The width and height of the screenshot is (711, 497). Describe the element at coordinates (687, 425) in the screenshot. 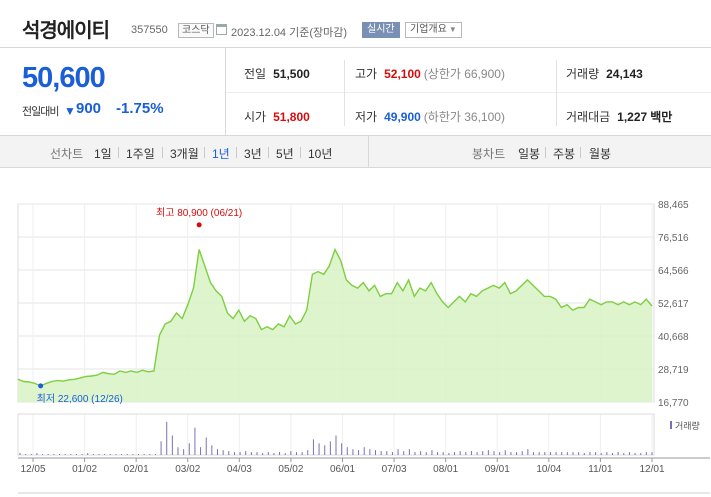

I see `volume-legend-label: 거래량` at that location.